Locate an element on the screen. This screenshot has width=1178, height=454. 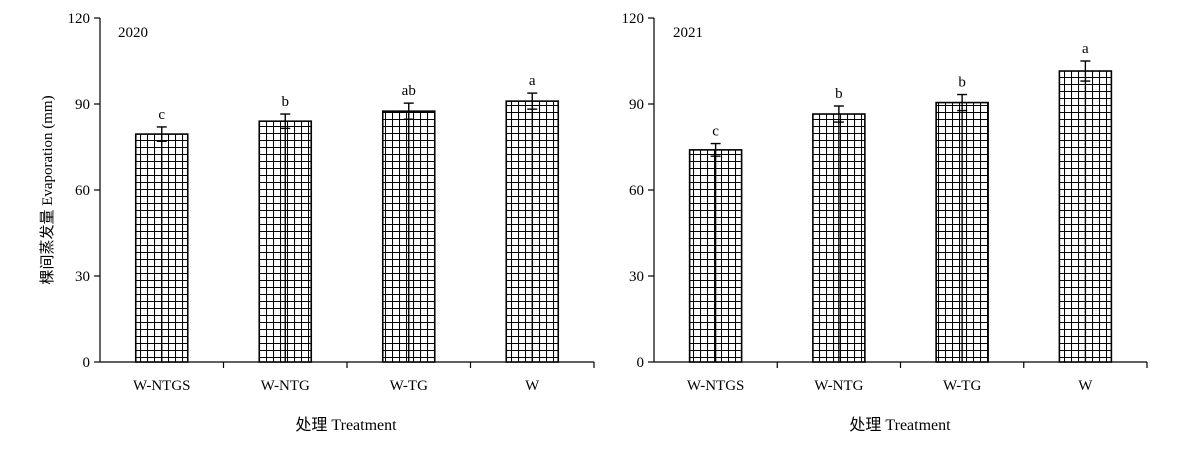
panel-label-year: 2021 is located at coordinates (688, 33).